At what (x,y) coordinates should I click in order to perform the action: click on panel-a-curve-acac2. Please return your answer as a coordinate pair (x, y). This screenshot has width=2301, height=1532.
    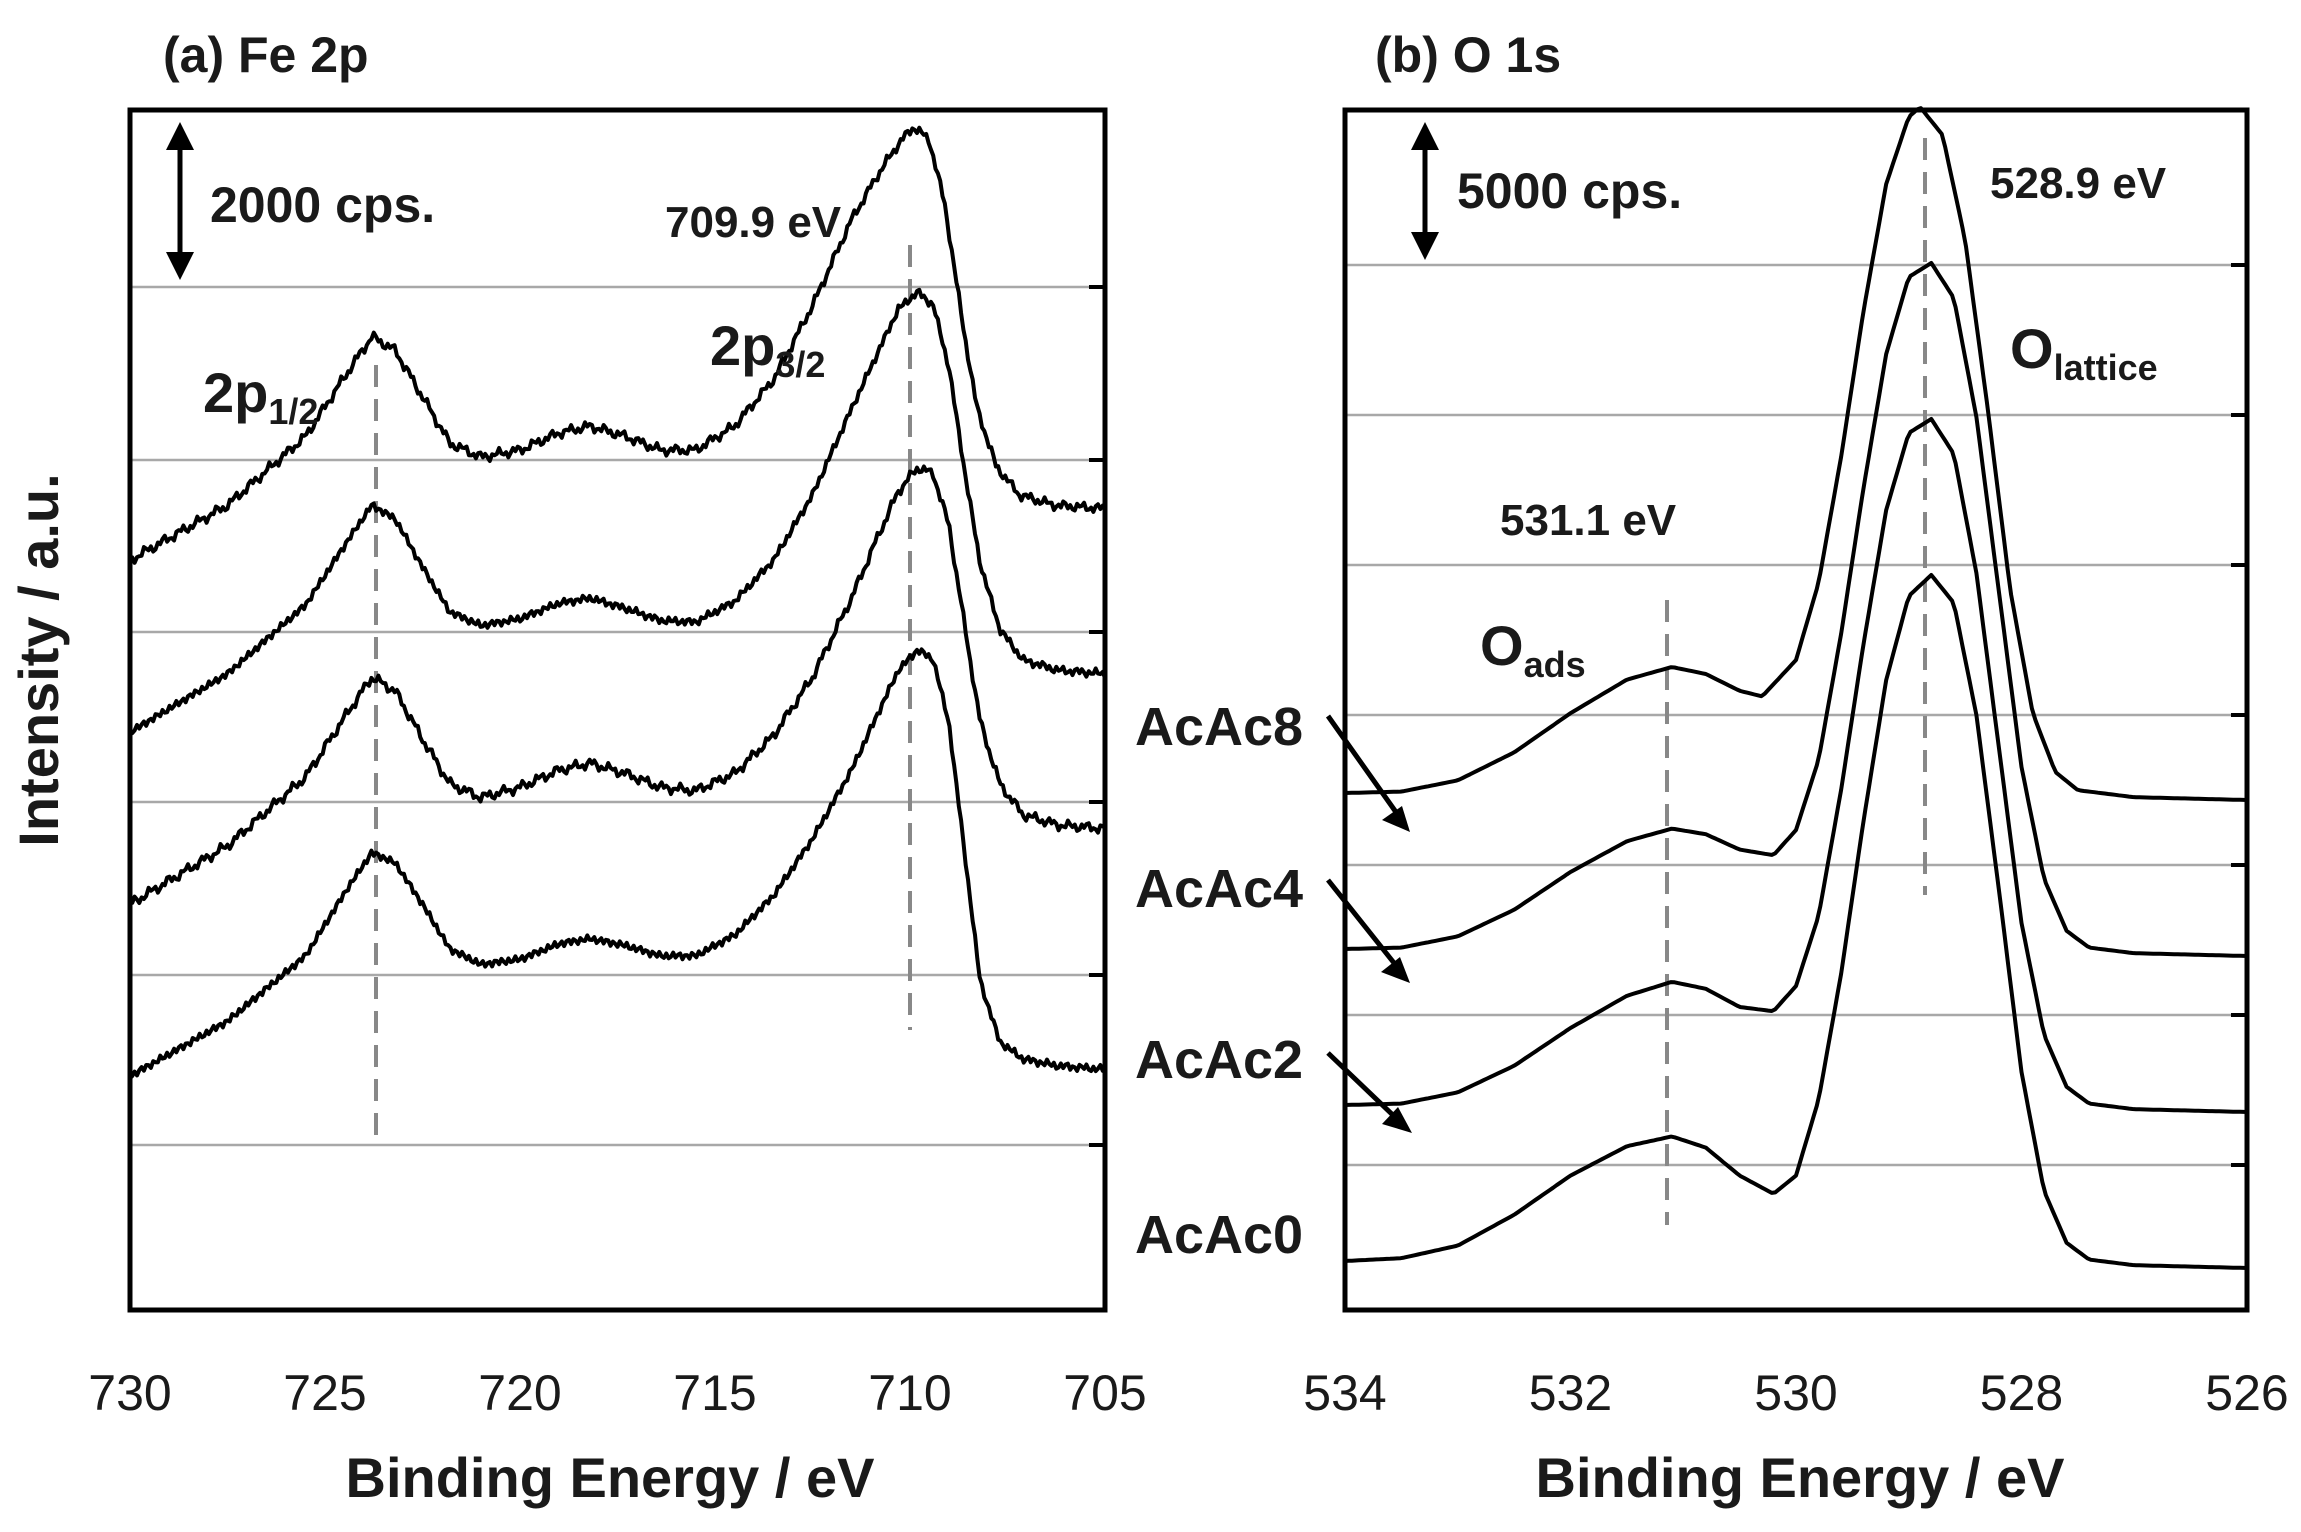
    Looking at the image, I should click on (618, 684).